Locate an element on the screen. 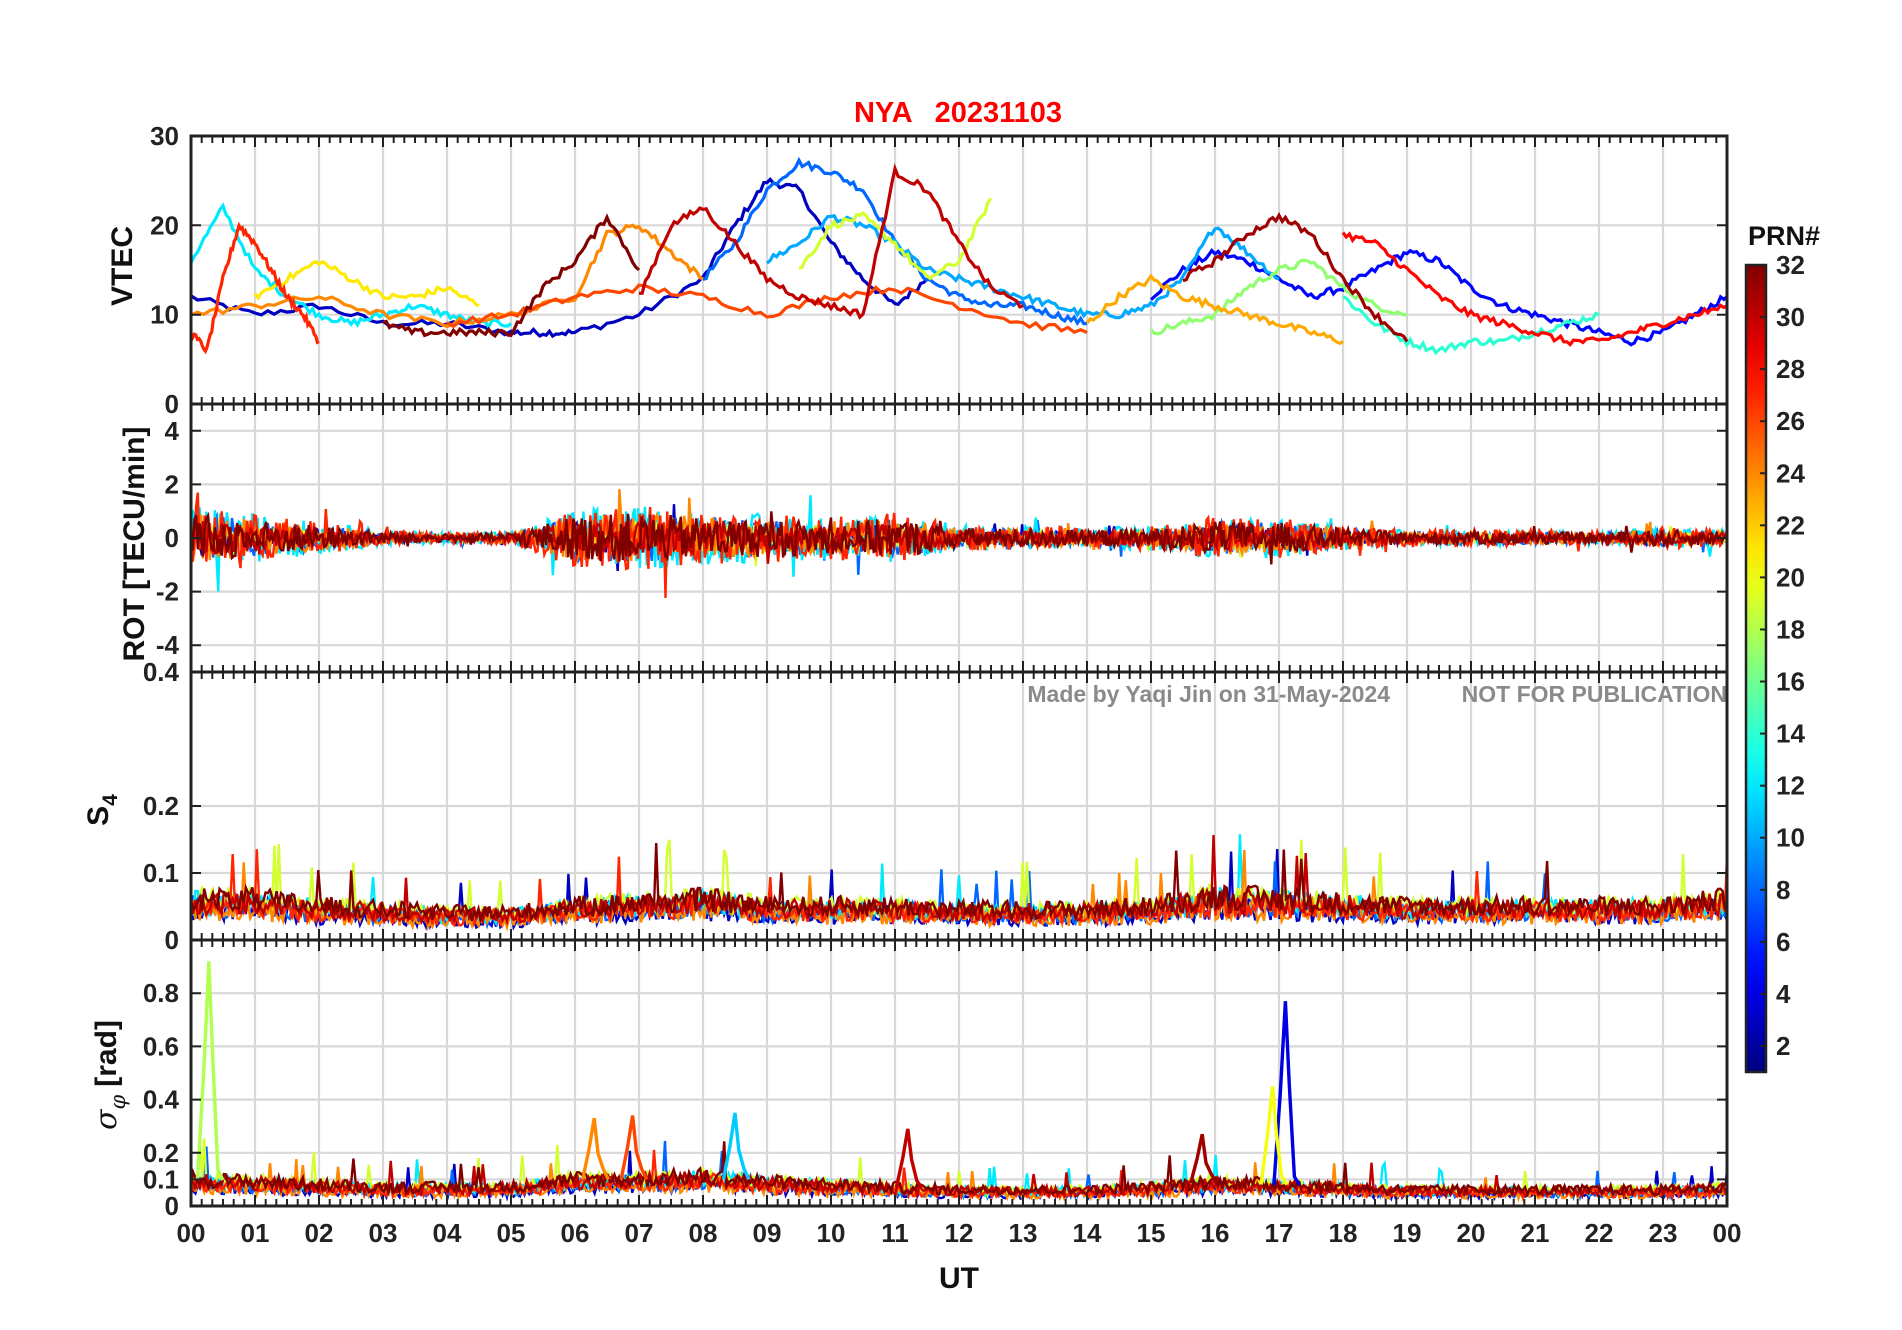  x-tick-label: 09 is located at coordinates (767, 1233).